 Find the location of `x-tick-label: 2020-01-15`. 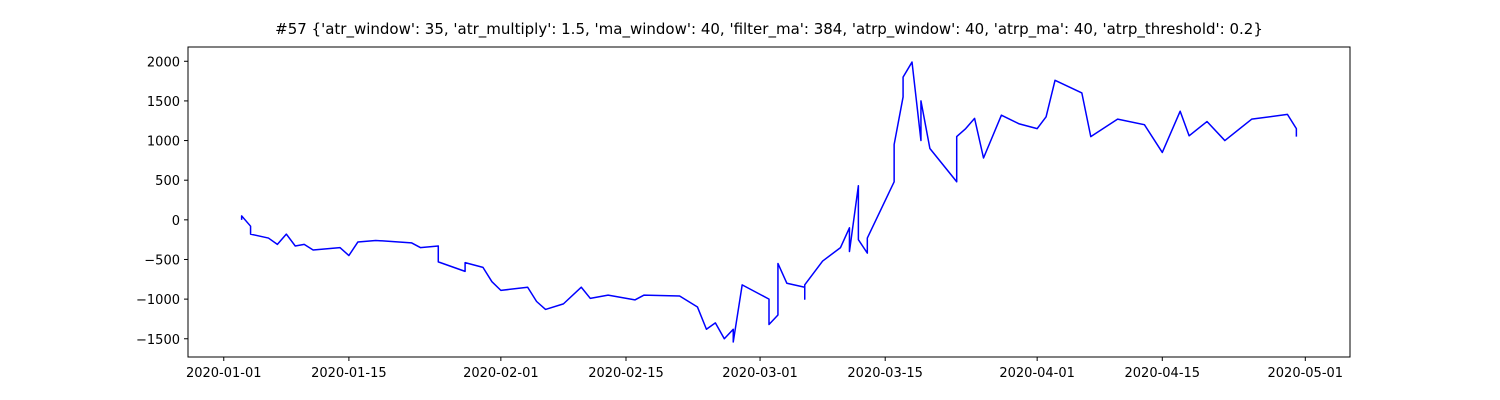

x-tick-label: 2020-01-15 is located at coordinates (349, 373).